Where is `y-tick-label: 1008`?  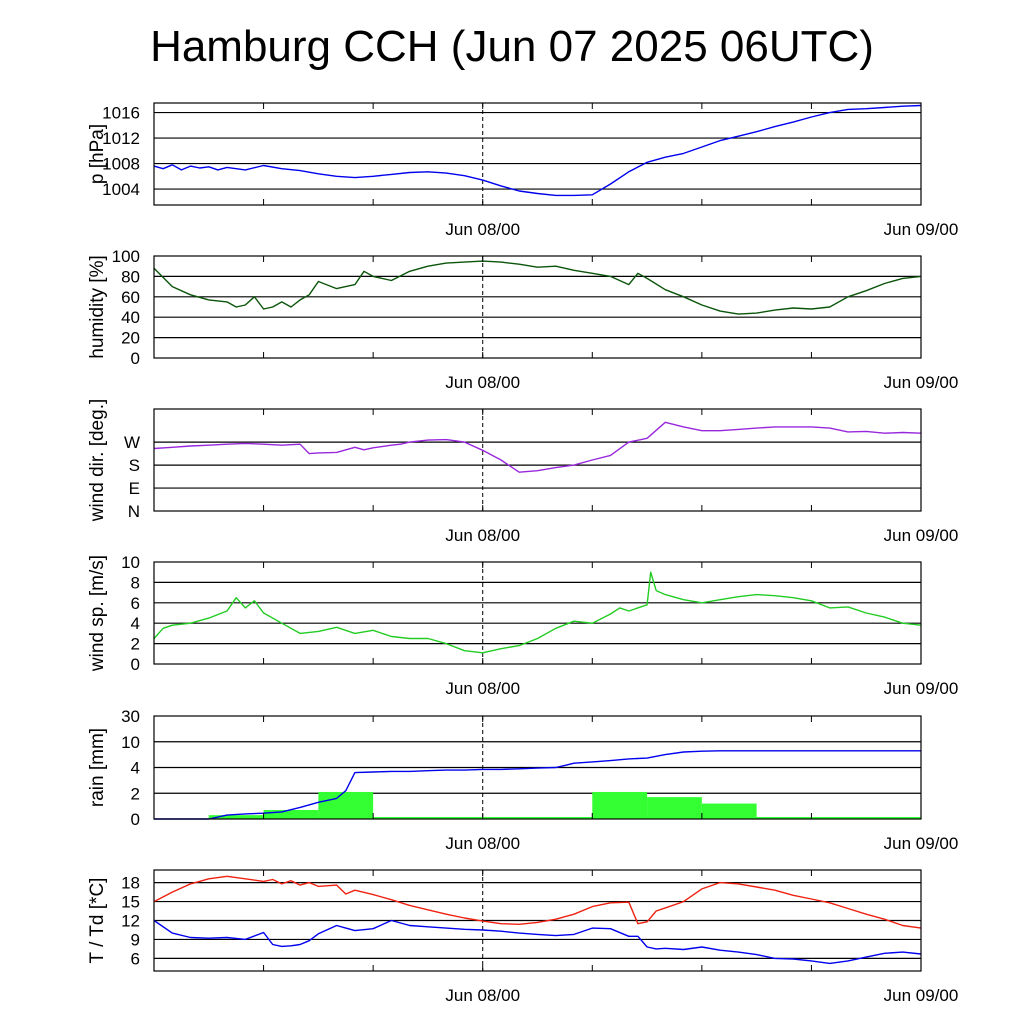
y-tick-label: 1008 is located at coordinates (121, 164).